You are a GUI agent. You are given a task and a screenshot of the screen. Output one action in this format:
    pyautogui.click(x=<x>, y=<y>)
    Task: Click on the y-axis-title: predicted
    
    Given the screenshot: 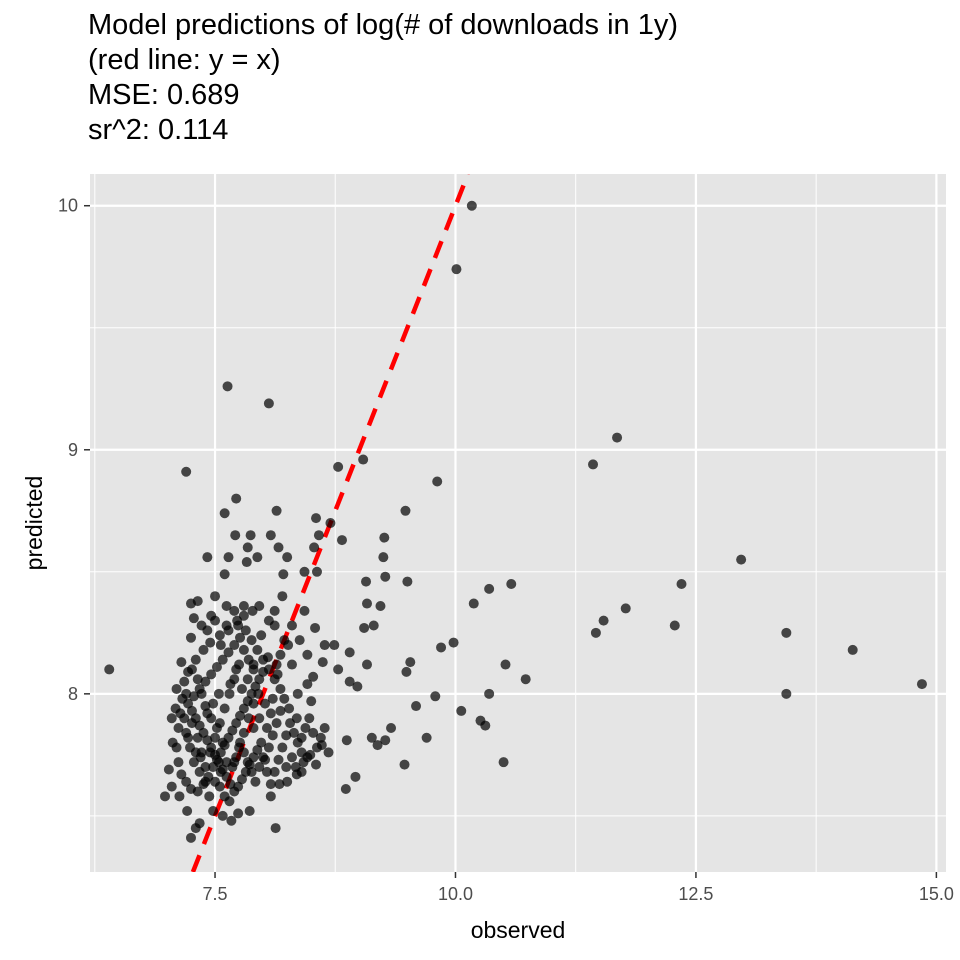 What is the action you would take?
    pyautogui.click(x=34, y=523)
    